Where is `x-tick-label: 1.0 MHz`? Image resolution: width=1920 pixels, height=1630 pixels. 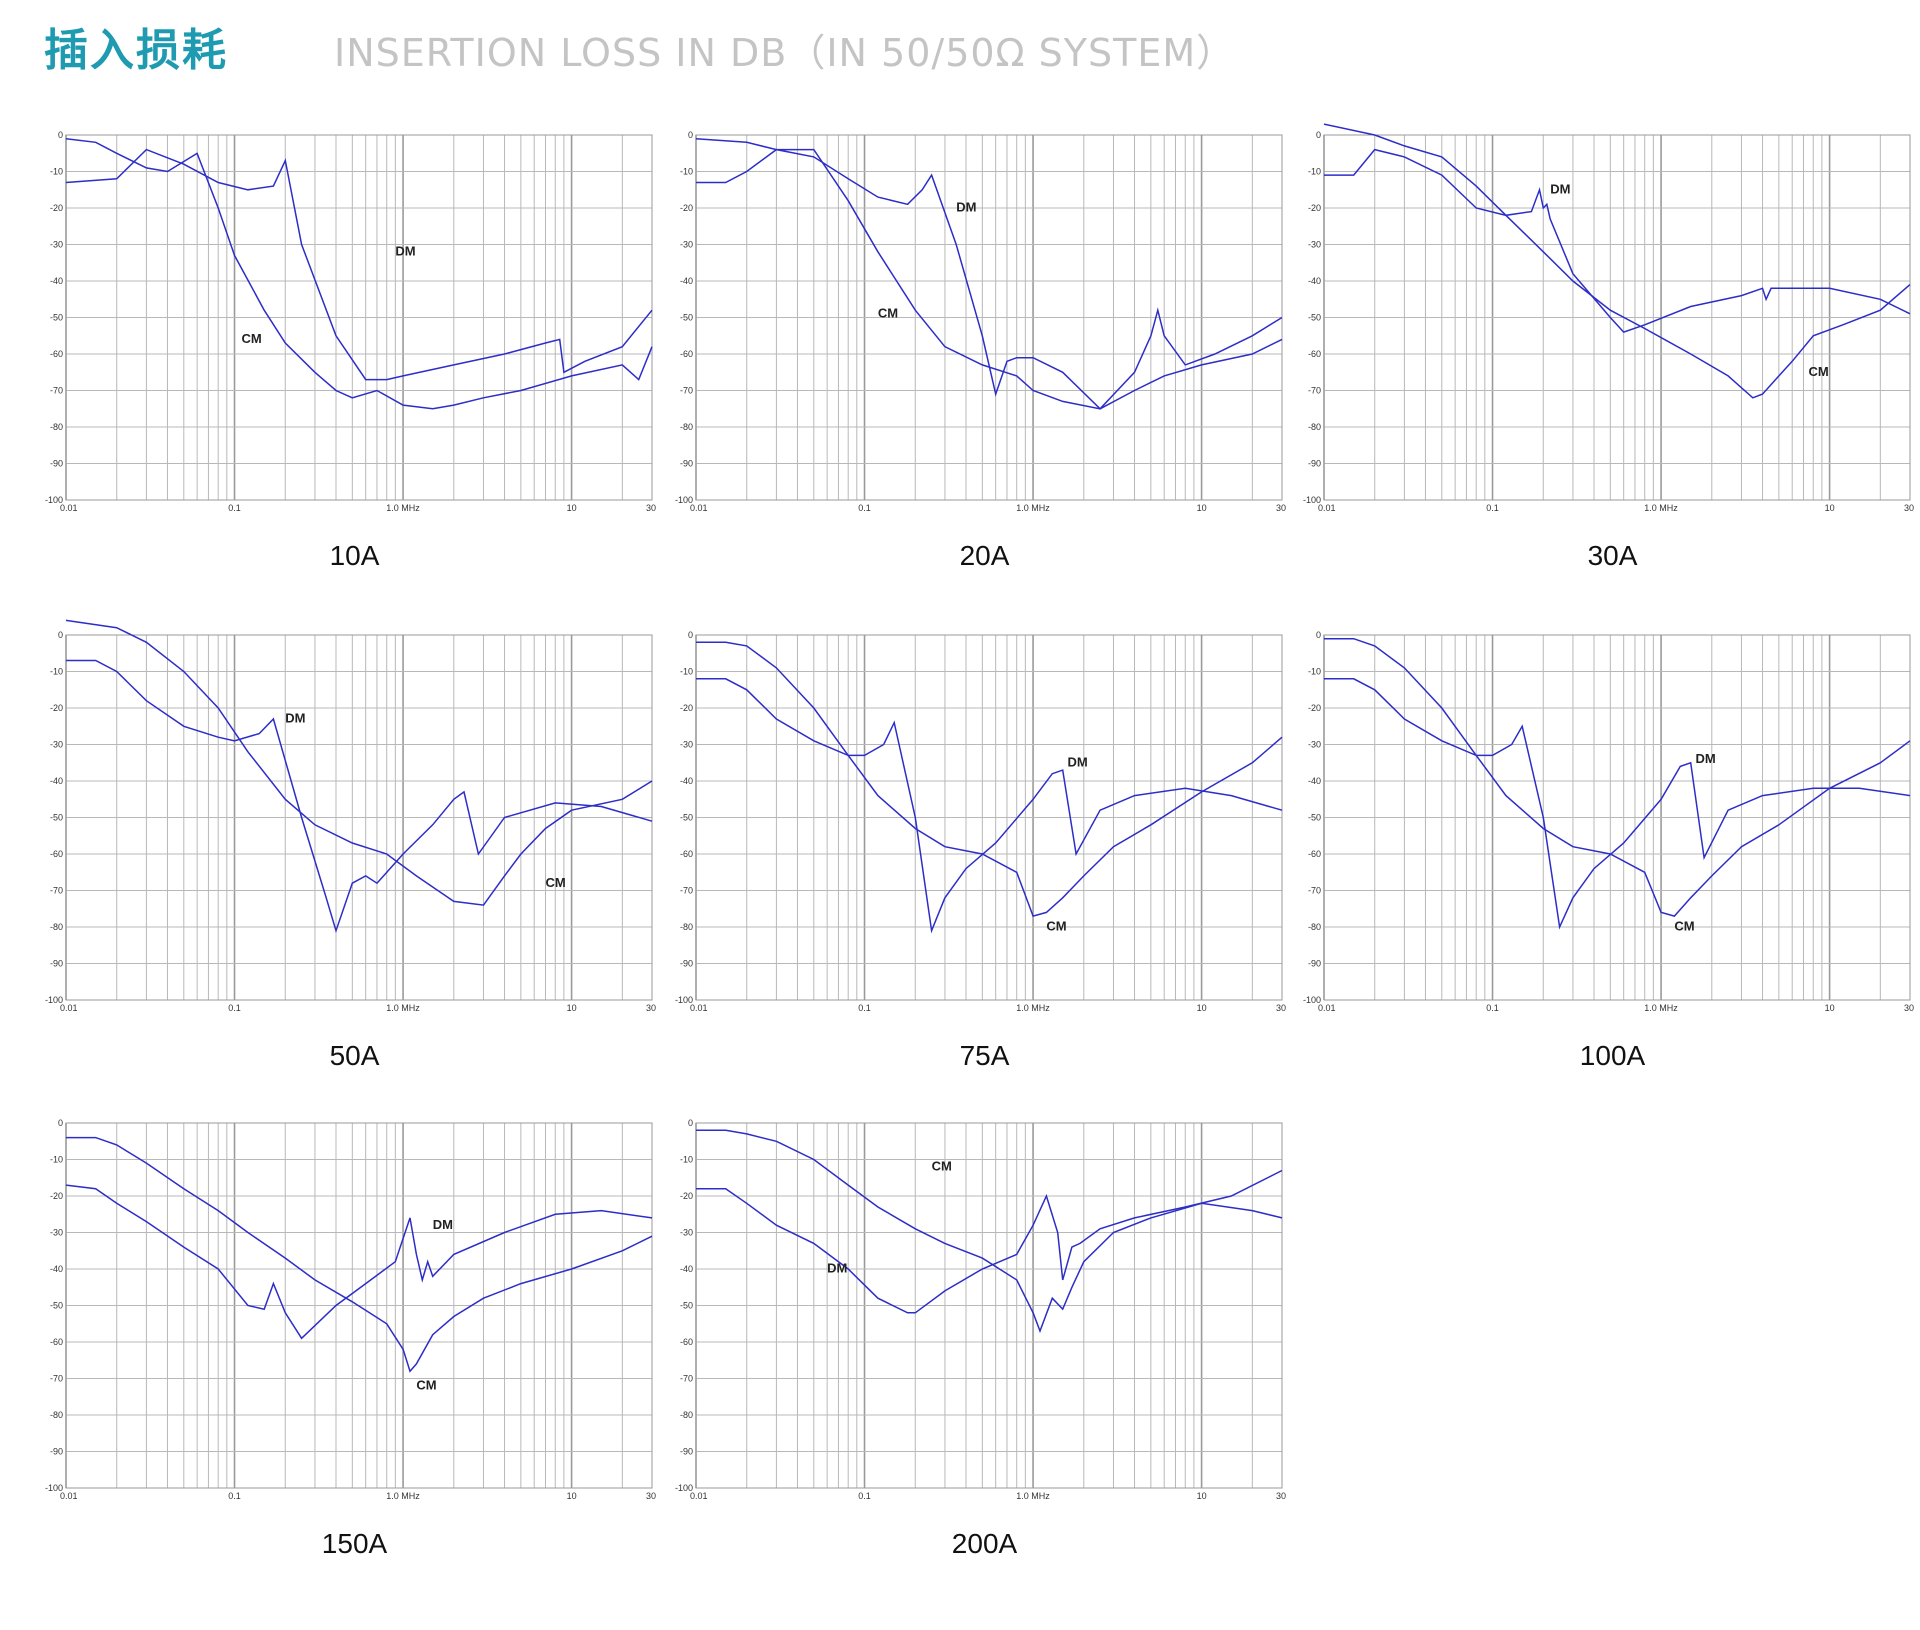 x-tick-label: 1.0 MHz is located at coordinates (403, 1496).